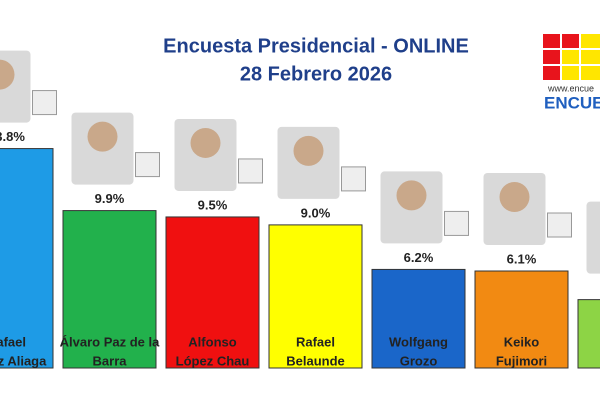 Image resolution: width=600 pixels, height=400 pixels. I want to click on x-tick-label: Wolfgang, so click(418, 341).